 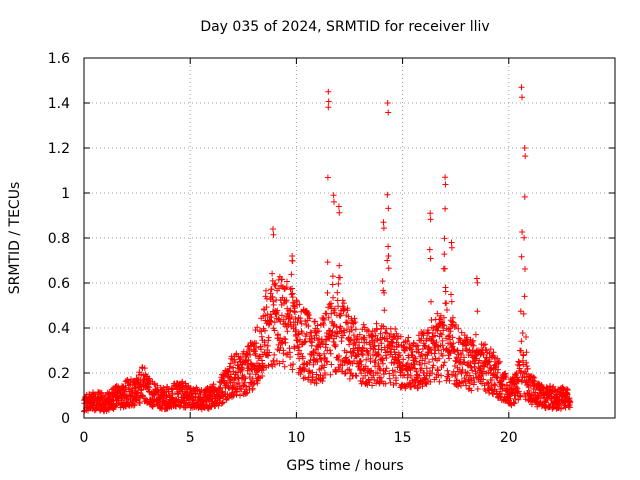 I want to click on y-tick-label: 1, so click(x=65, y=194).